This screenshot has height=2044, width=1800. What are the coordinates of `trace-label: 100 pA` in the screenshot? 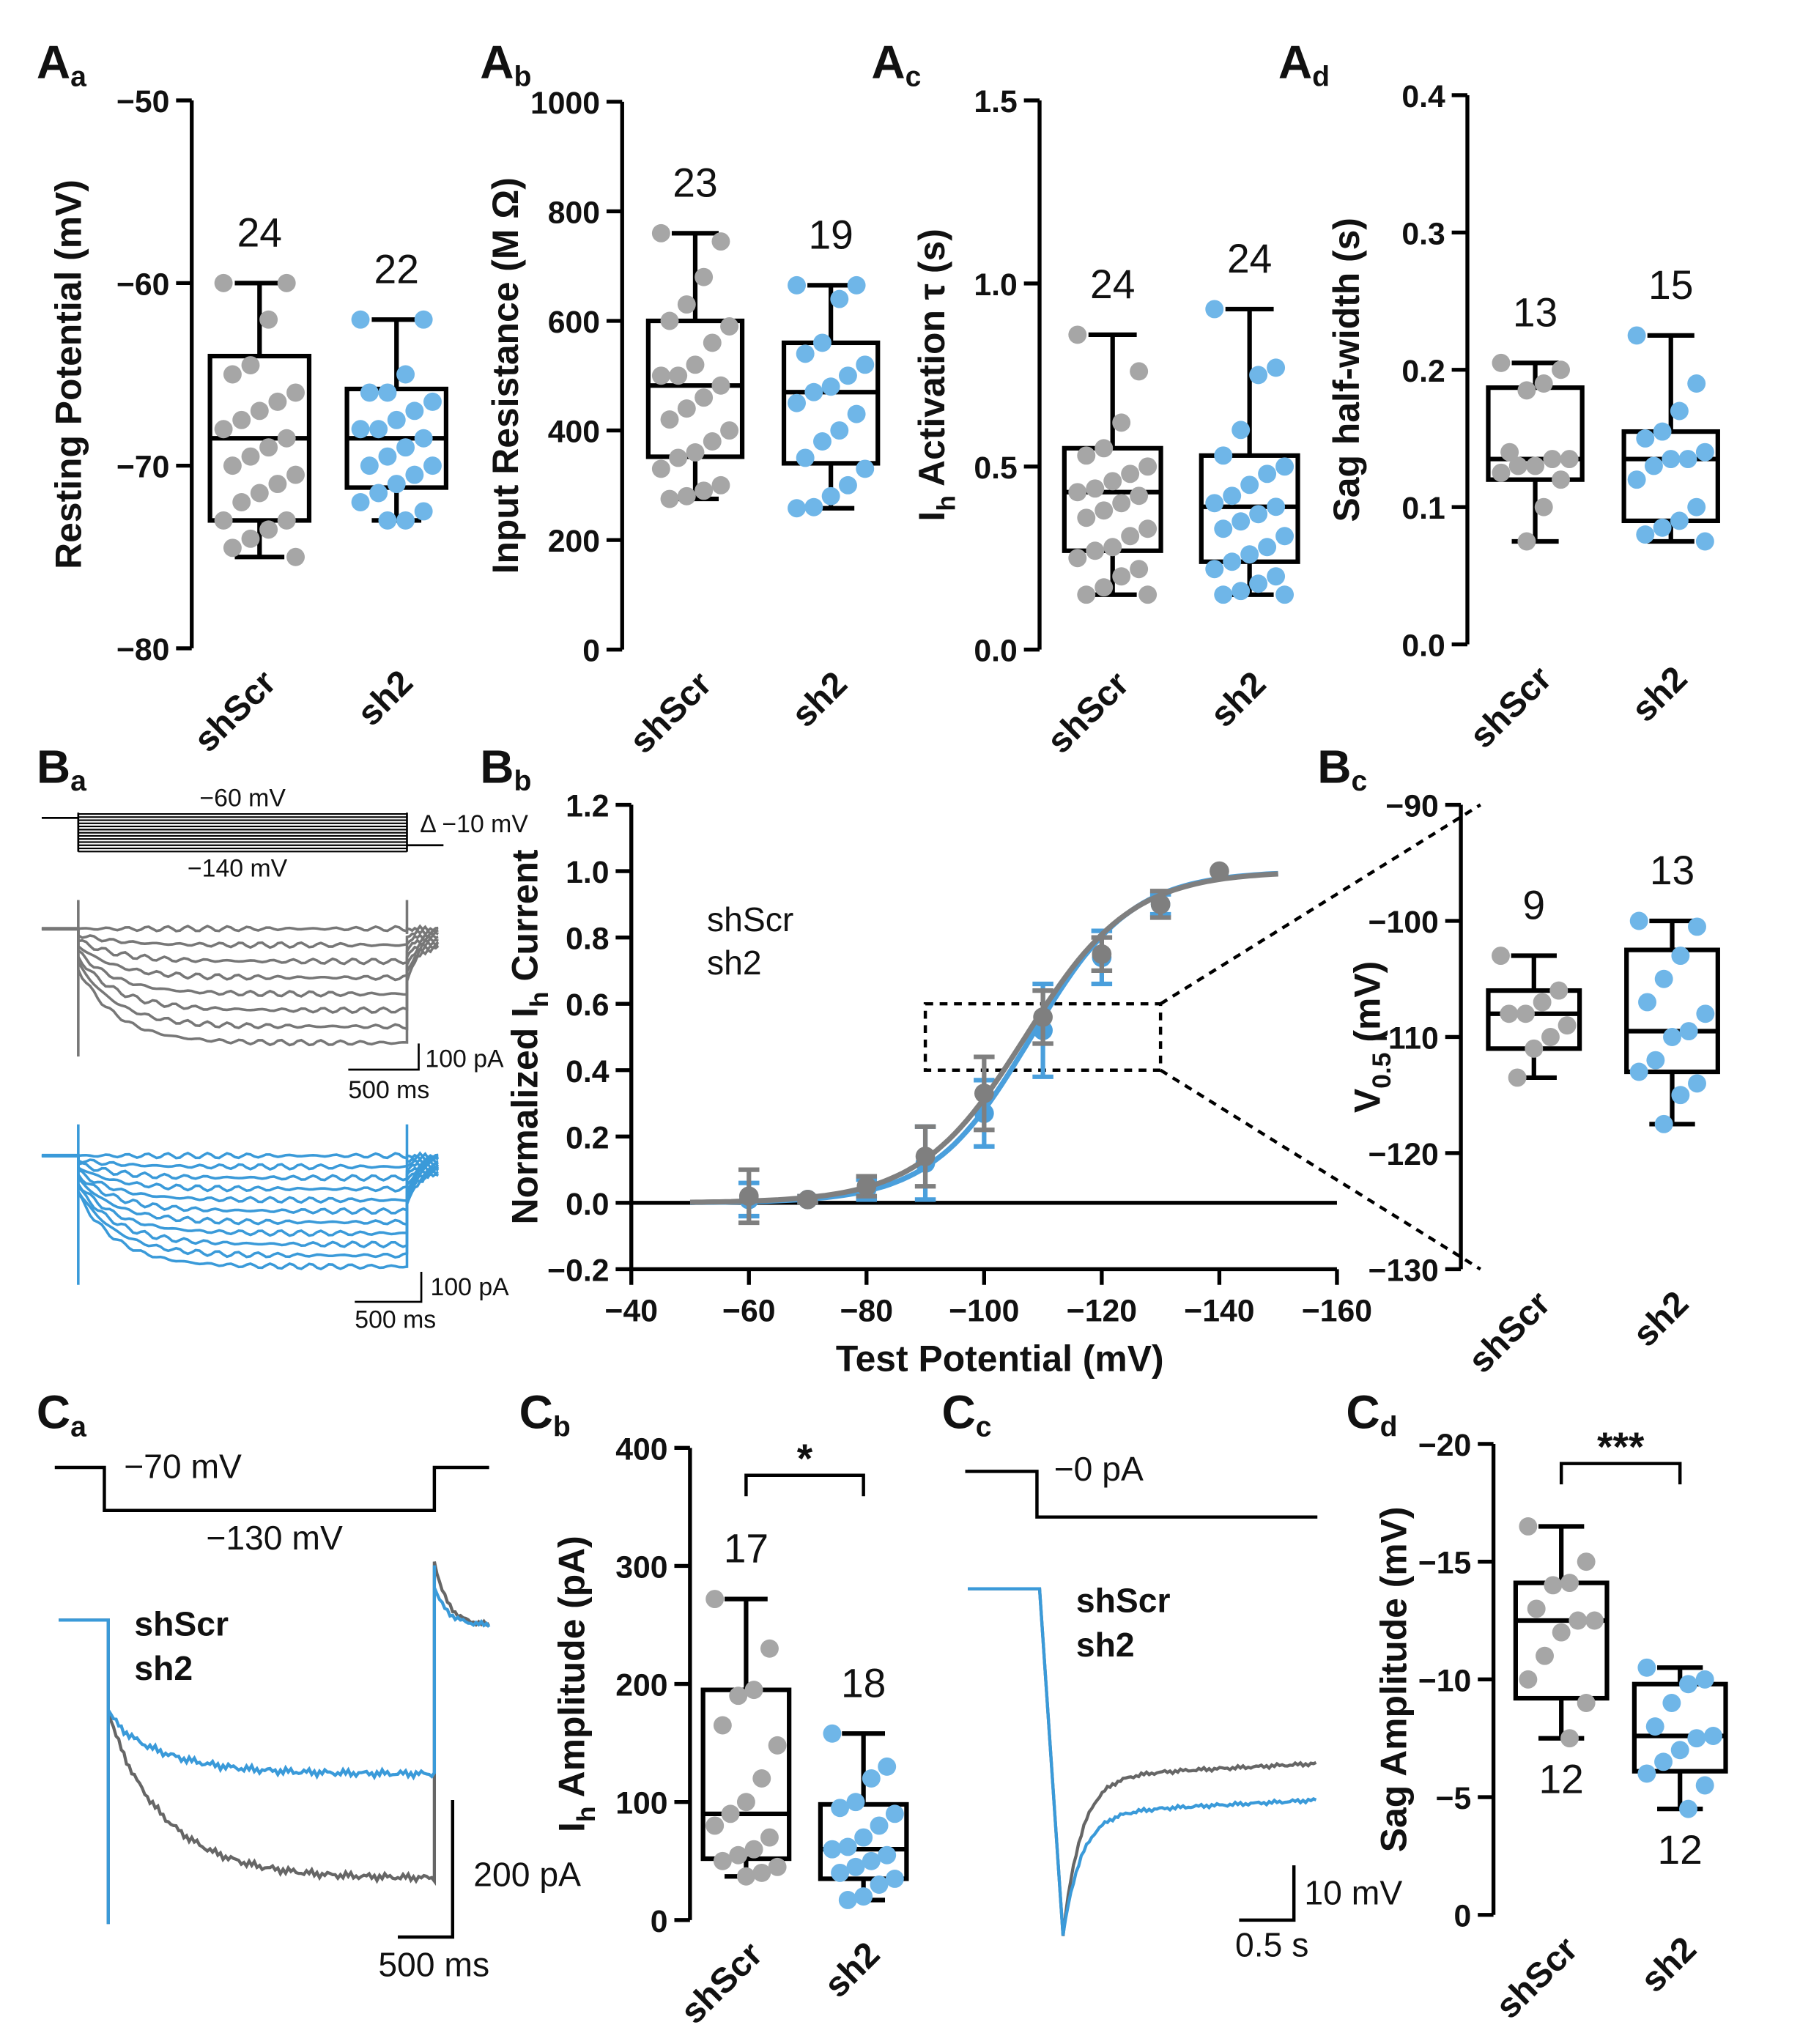 It's located at (464, 1059).